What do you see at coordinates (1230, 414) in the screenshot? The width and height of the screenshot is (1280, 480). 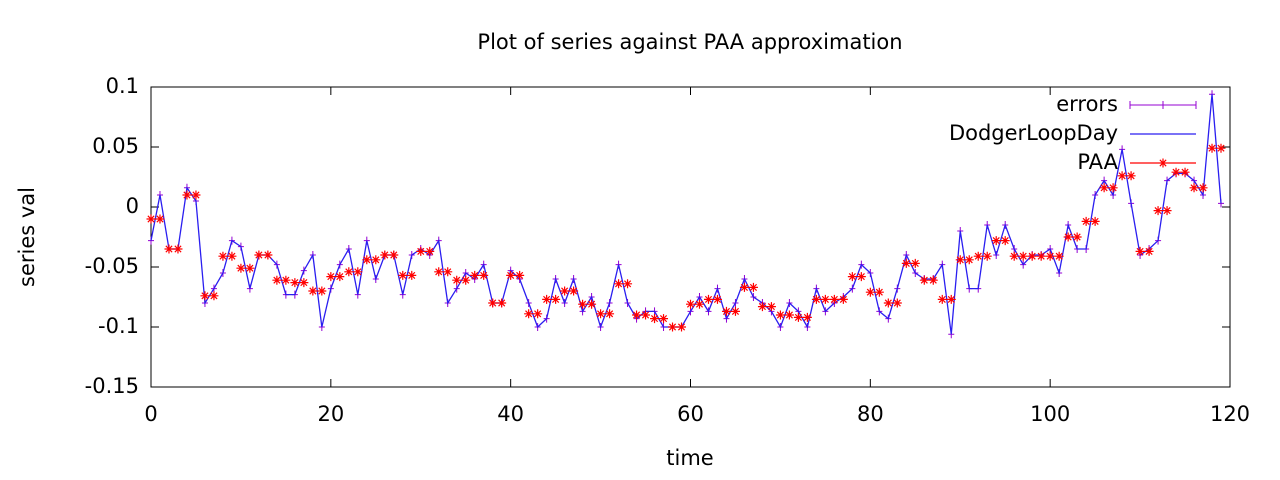 I see `x-tick-label: 120` at bounding box center [1230, 414].